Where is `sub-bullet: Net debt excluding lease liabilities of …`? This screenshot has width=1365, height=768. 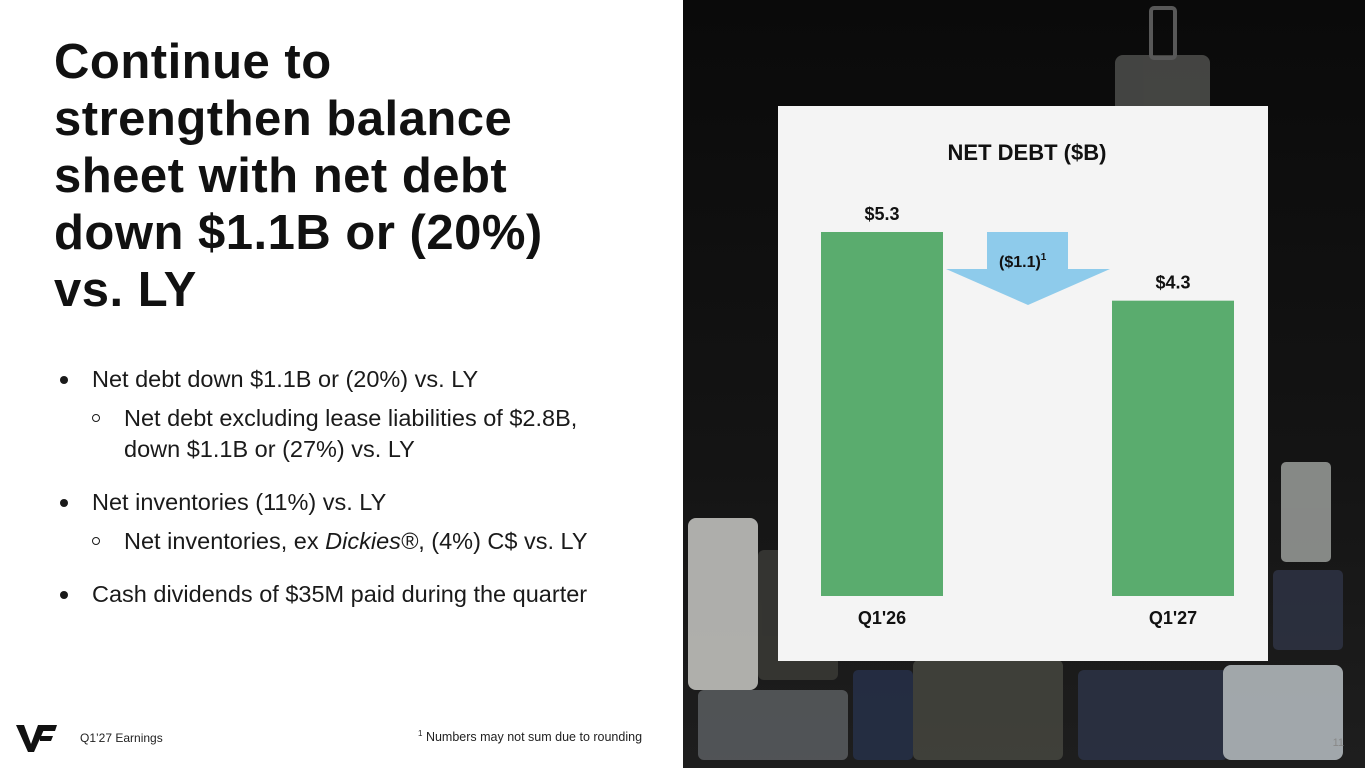
sub-bullet: Net debt excluding lease liabilities of … is located at coordinates (348, 434).